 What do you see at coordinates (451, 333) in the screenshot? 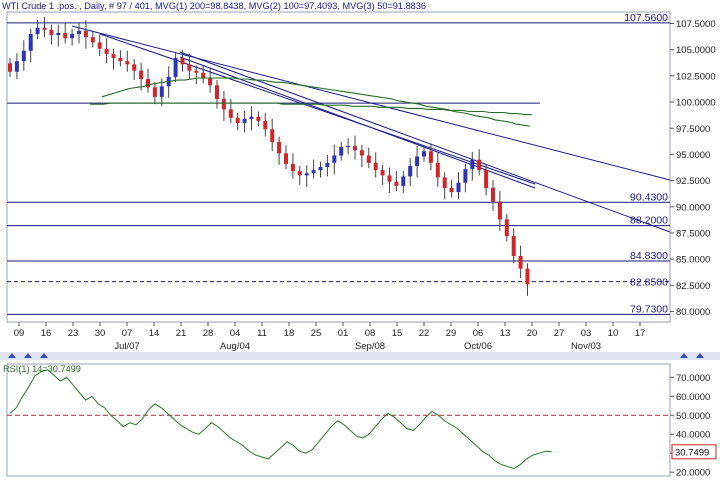
I see `x-tick-label: 29` at bounding box center [451, 333].